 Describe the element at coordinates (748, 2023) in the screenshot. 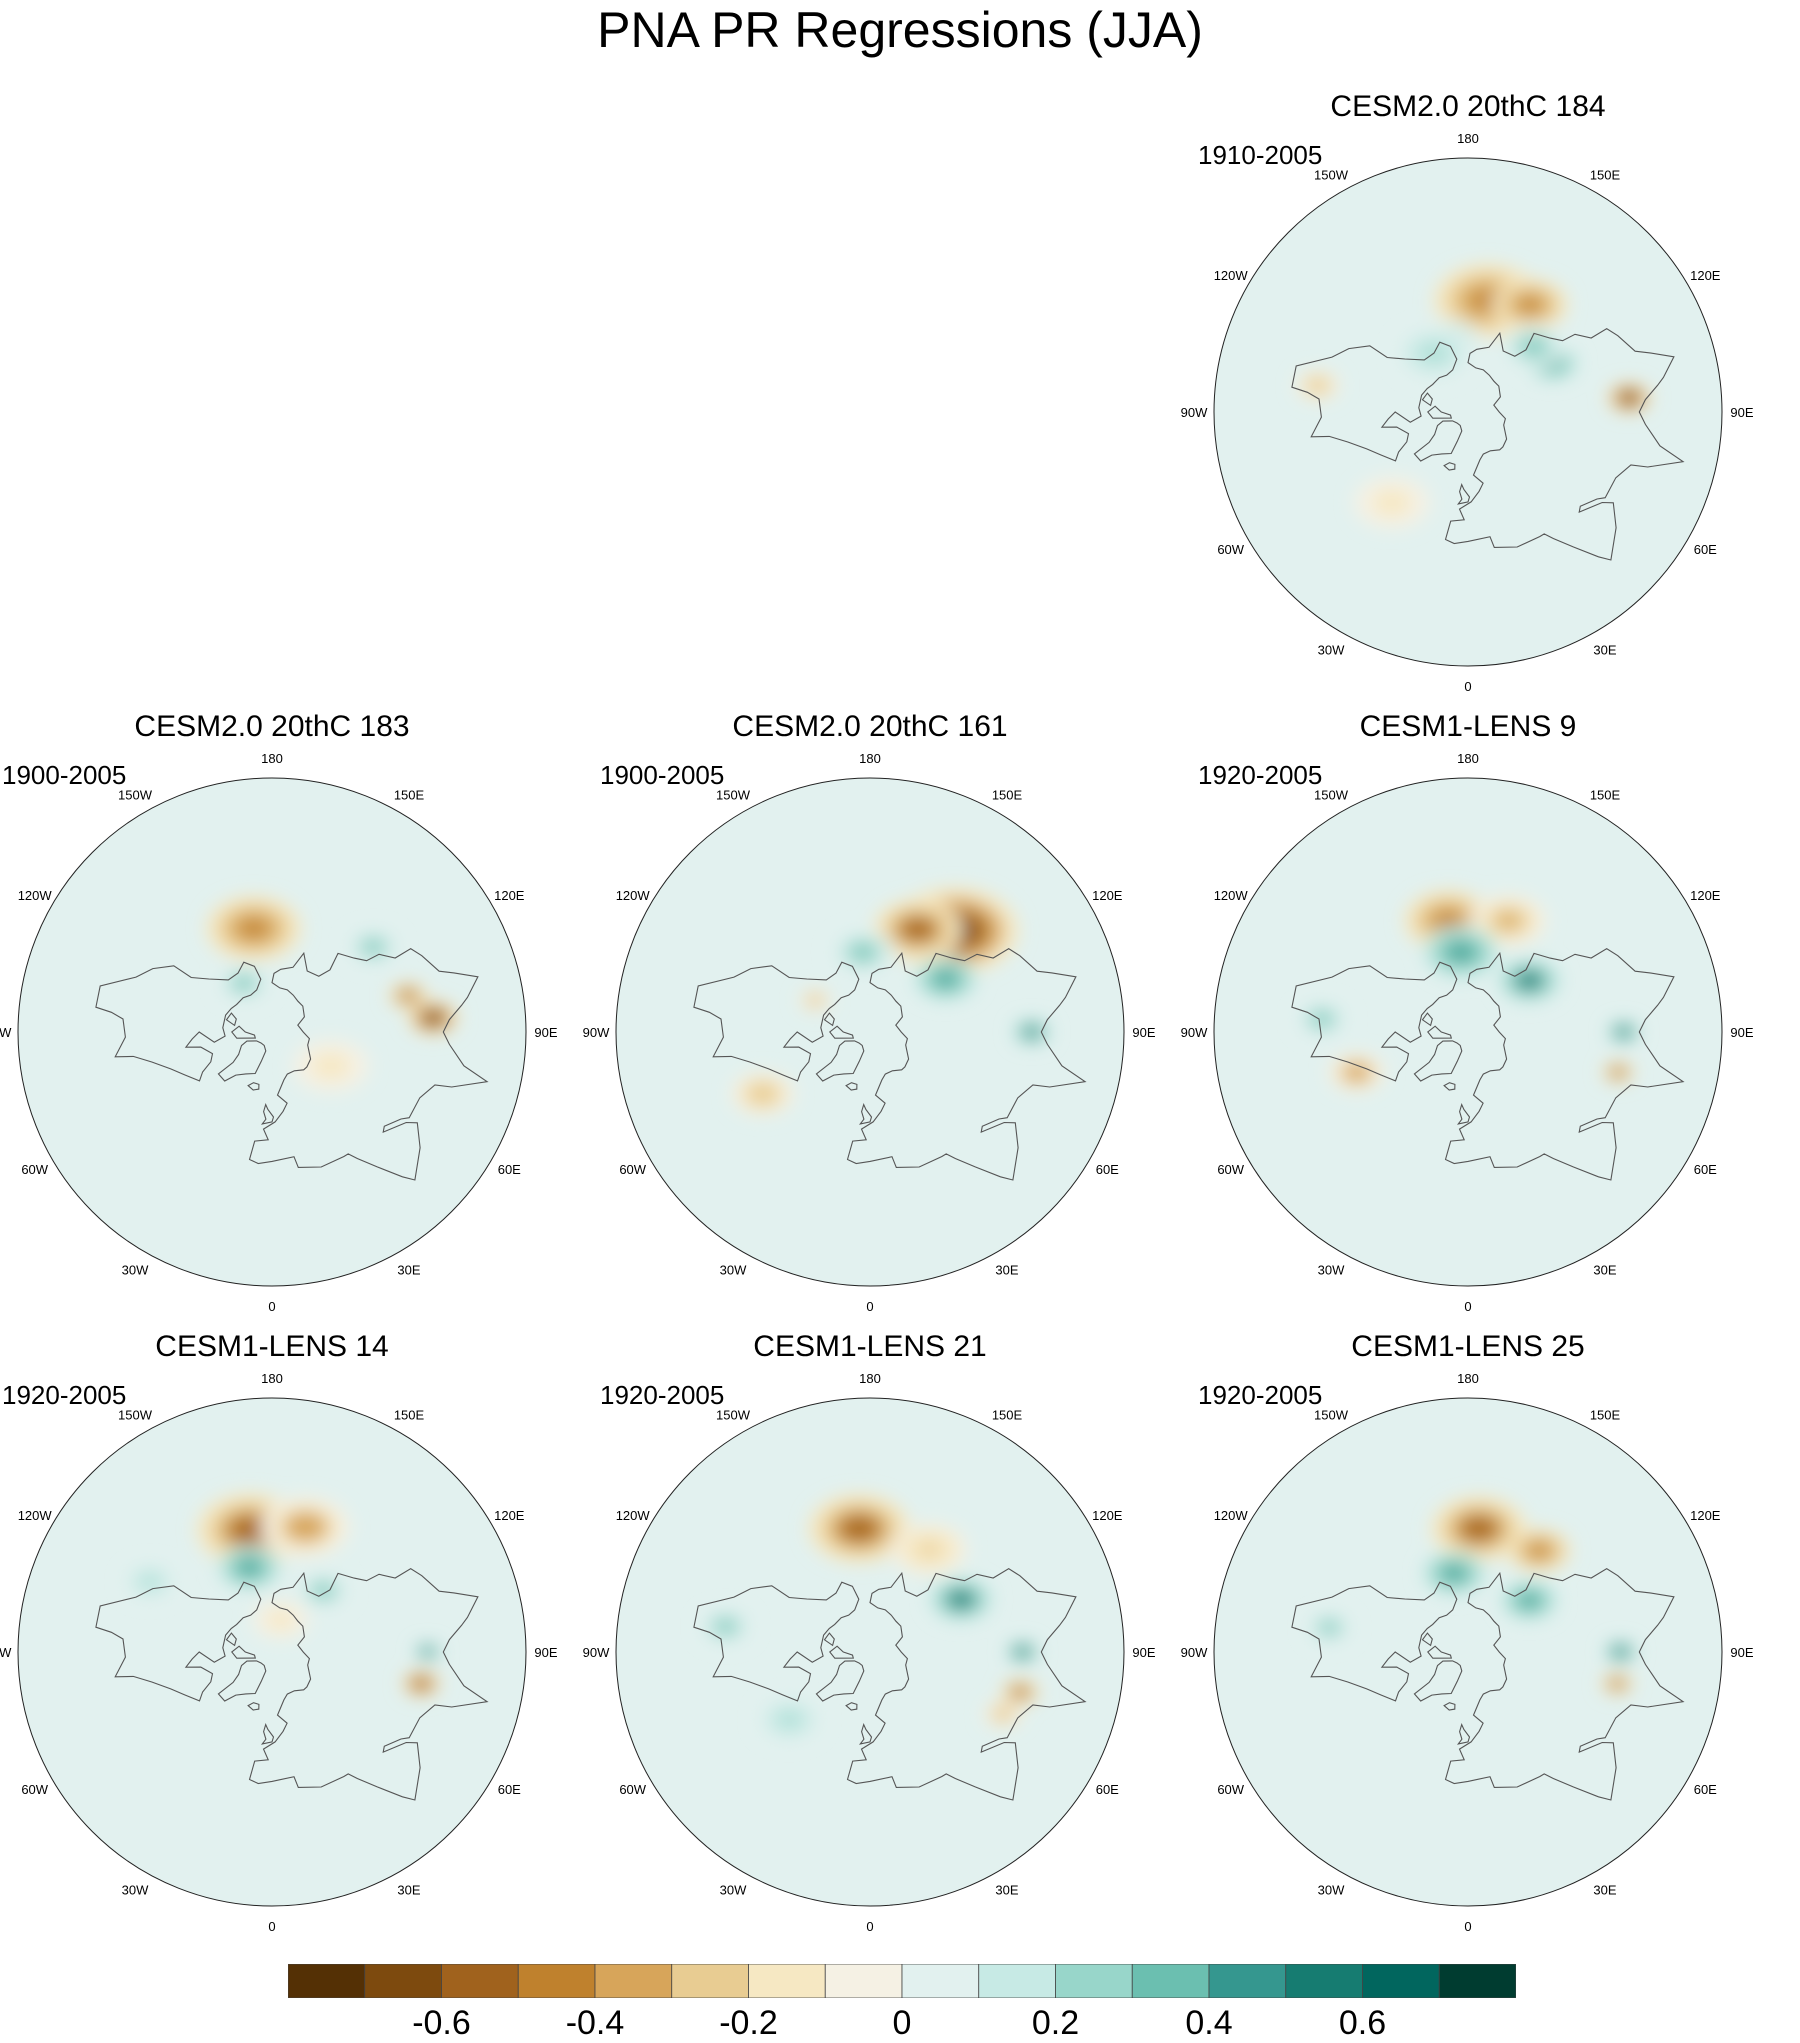

I see `colorbar-tick-label: -0.2` at that location.